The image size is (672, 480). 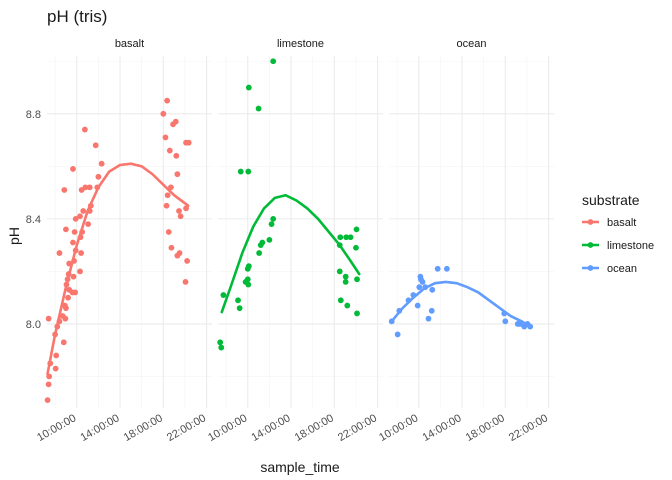 I want to click on legend-item-basalt: basalt, so click(x=609, y=223).